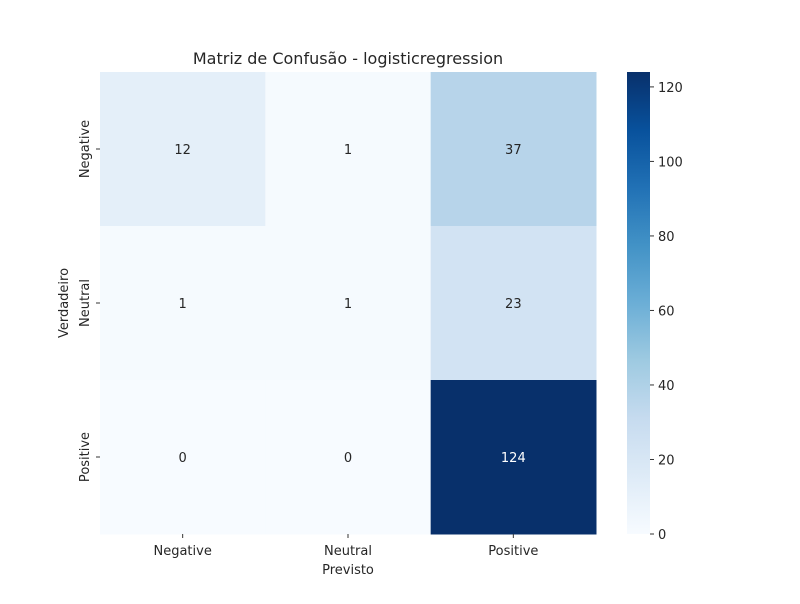  Describe the element at coordinates (666, 386) in the screenshot. I see `colorbar-tick-label: 40` at that location.